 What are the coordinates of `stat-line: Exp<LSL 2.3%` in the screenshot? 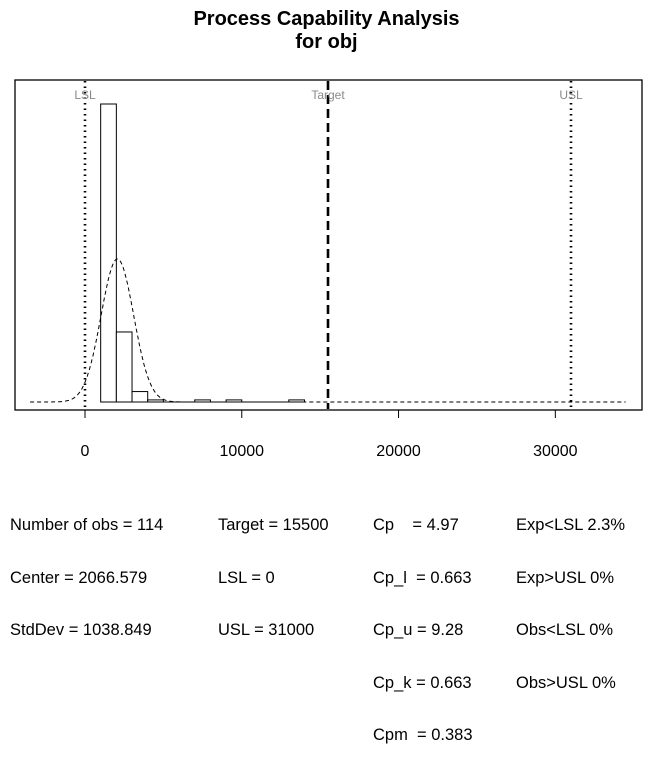 It's located at (571, 525).